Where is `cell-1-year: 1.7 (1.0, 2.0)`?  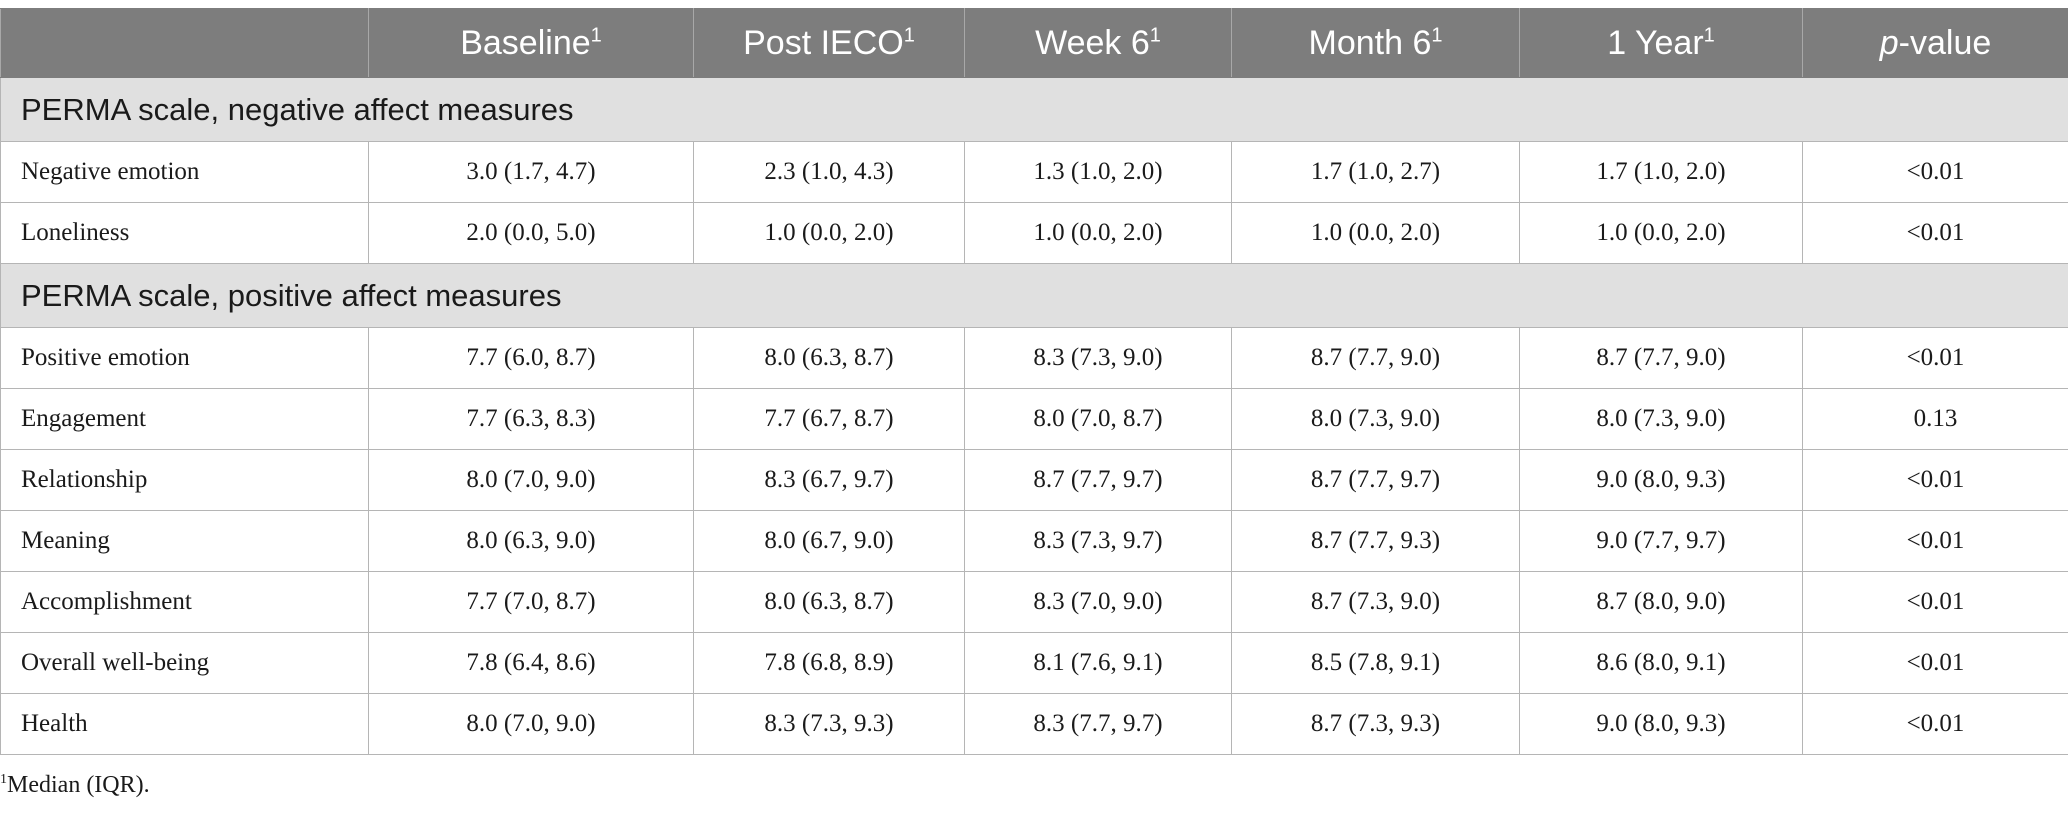
cell-1-year: 1.7 (1.0, 2.0) is located at coordinates (1661, 172).